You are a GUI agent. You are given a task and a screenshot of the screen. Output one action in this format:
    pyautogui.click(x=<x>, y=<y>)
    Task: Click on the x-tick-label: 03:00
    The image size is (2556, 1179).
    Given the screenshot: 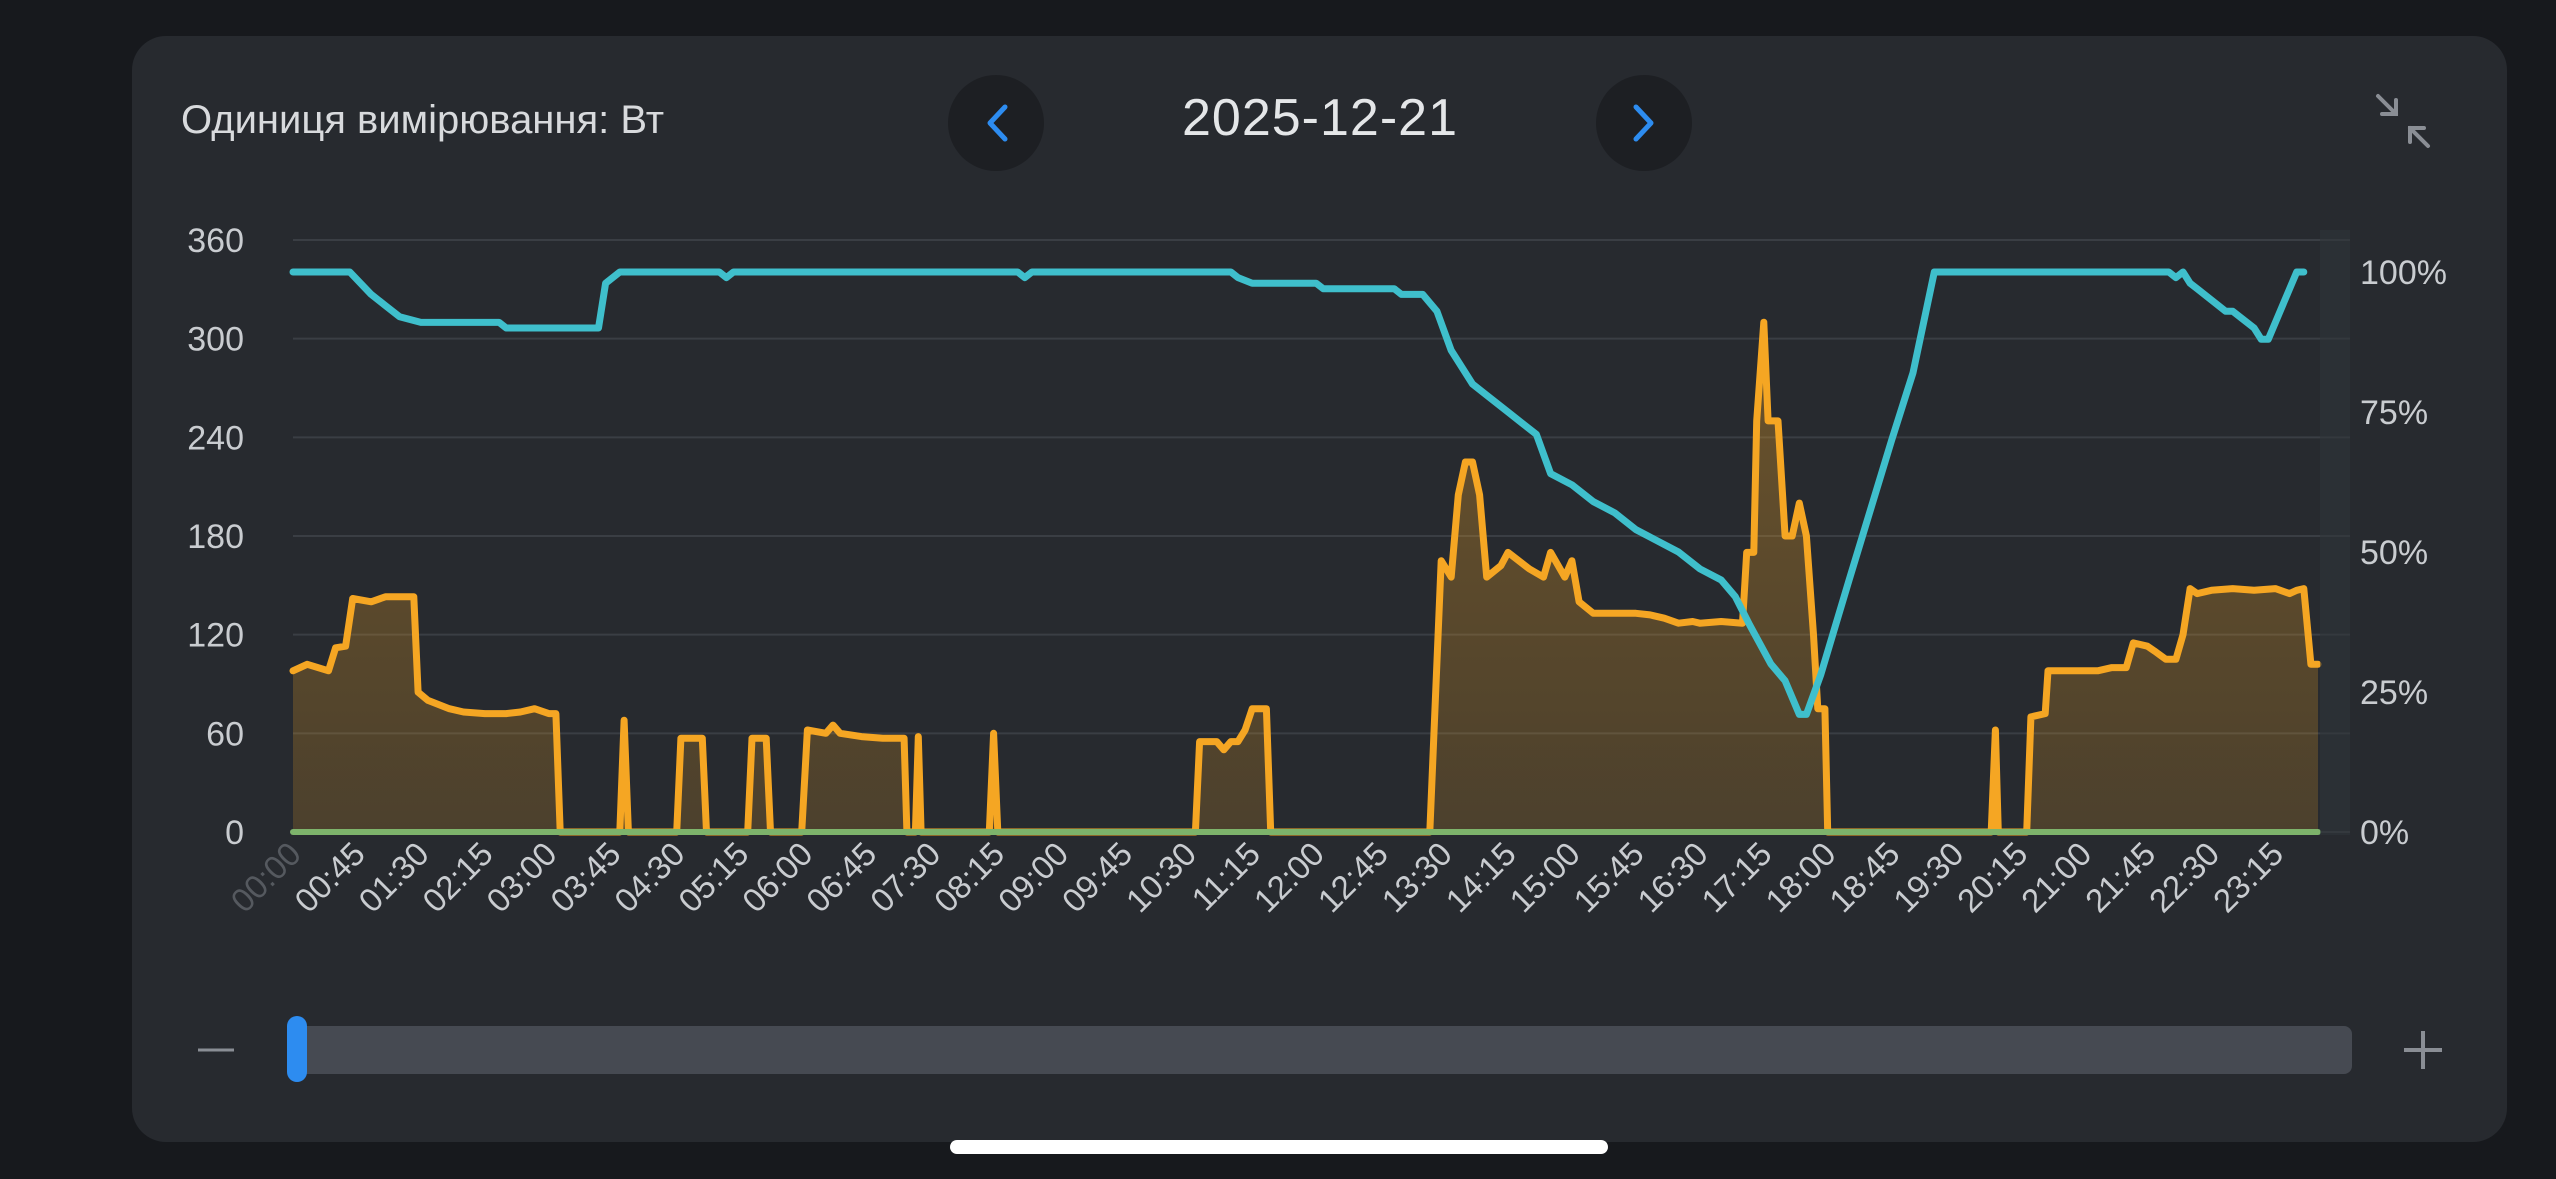 What is the action you would take?
    pyautogui.click(x=521, y=877)
    